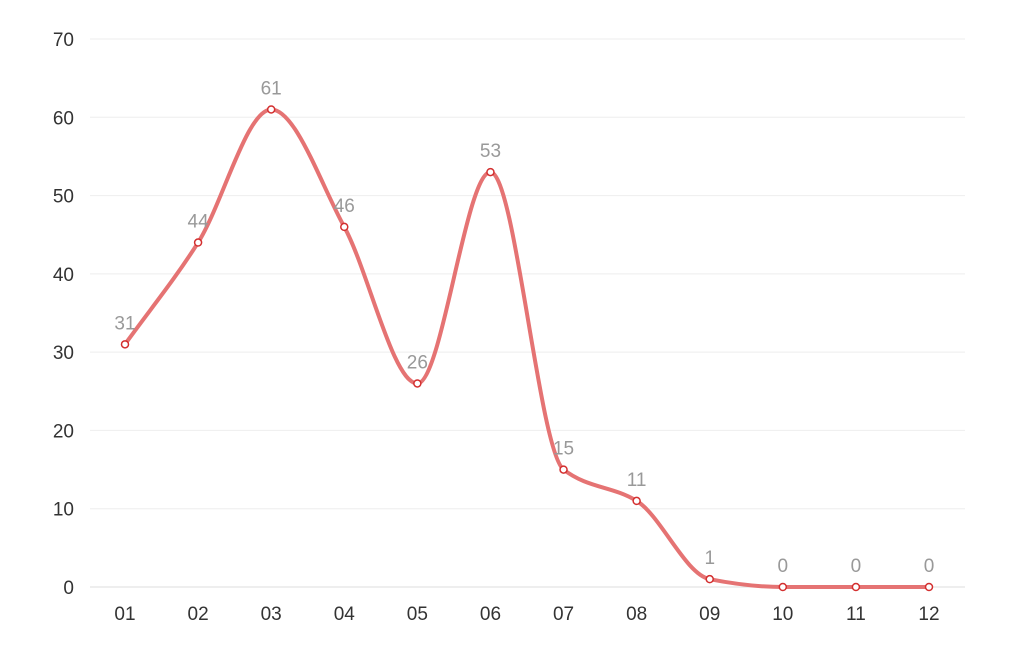  What do you see at coordinates (63, 118) in the screenshot?
I see `y-tick-label: 60` at bounding box center [63, 118].